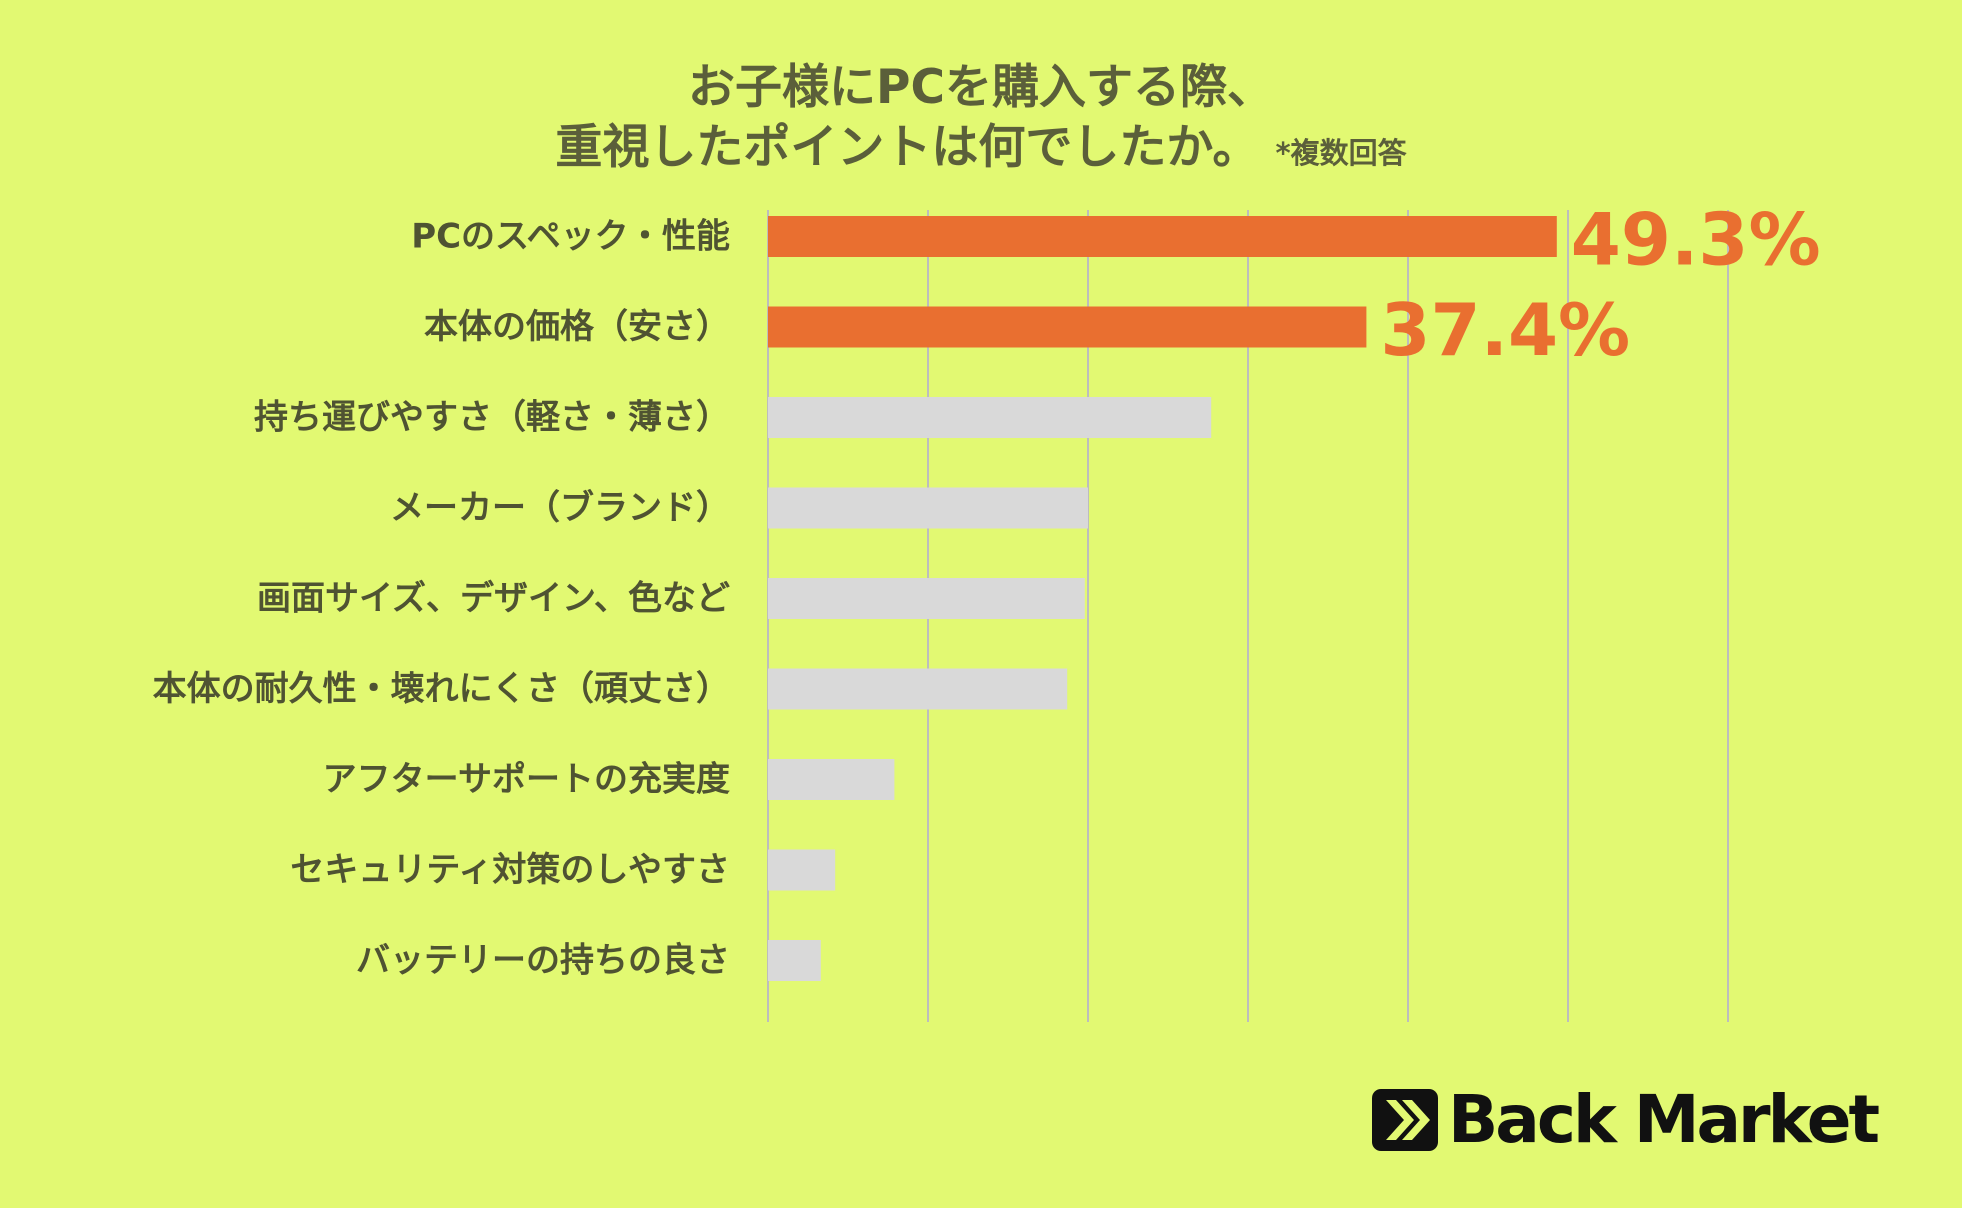 The image size is (1962, 1208). Describe the element at coordinates (560, 508) in the screenshot. I see `category-label: メーカー（ブランド）` at that location.